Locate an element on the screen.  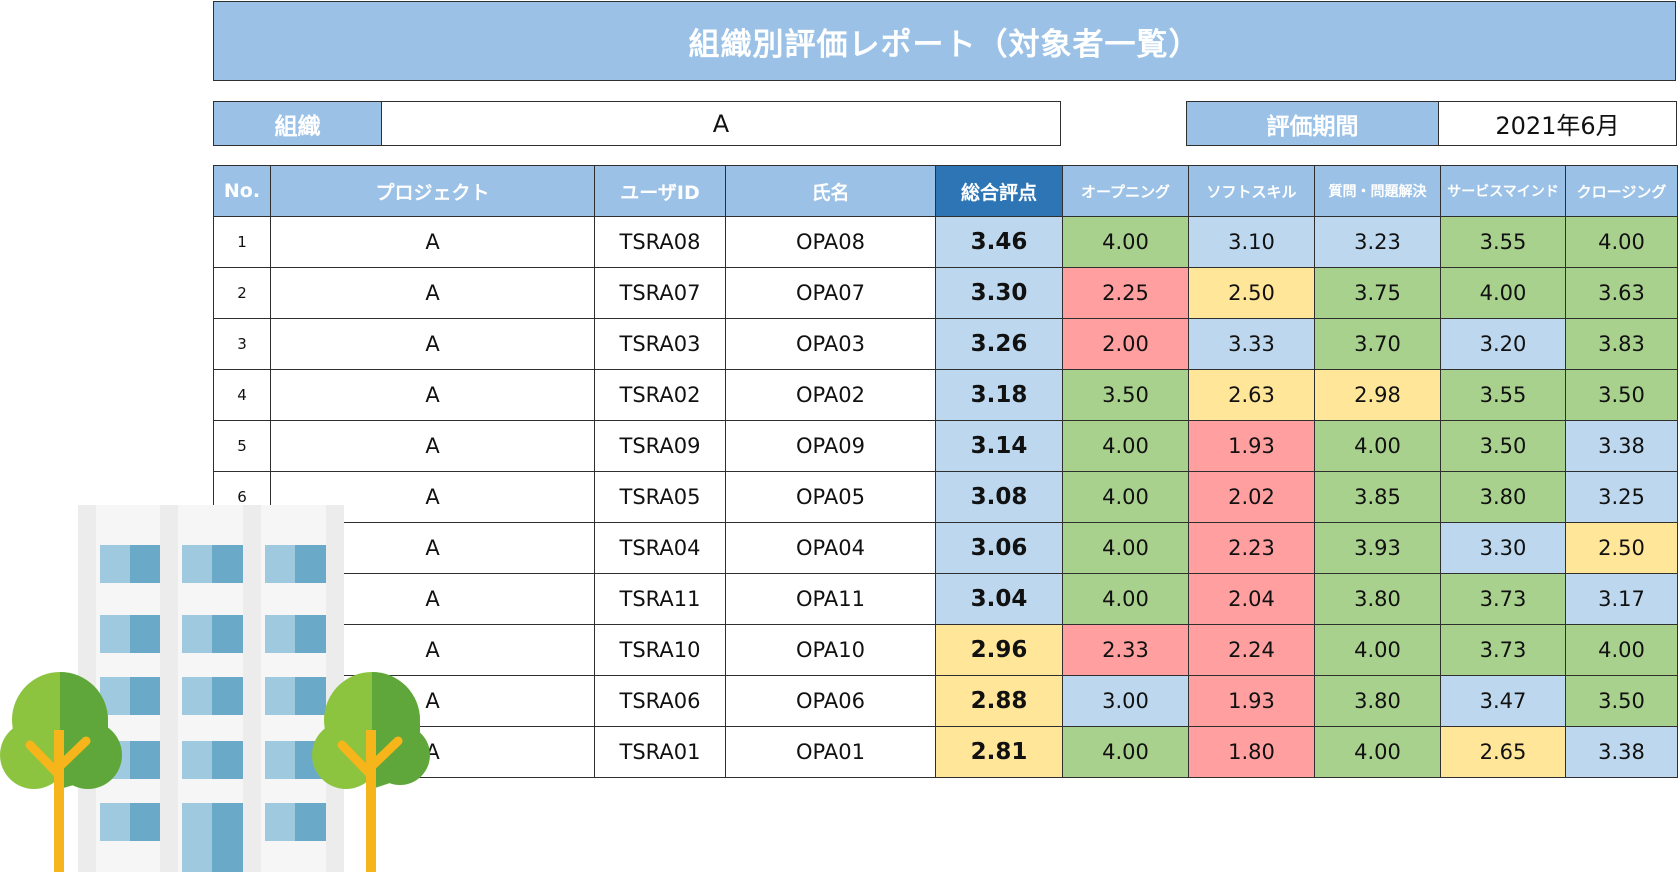
cell-name: OPA04 is located at coordinates (830, 548).